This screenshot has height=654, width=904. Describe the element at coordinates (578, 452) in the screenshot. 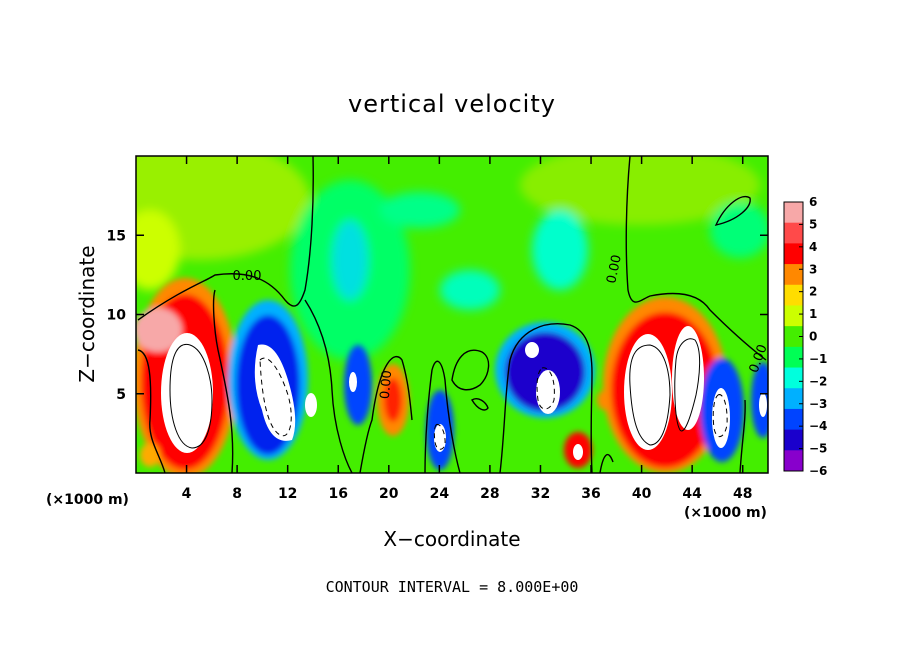

I see `updraft-f-core` at that location.